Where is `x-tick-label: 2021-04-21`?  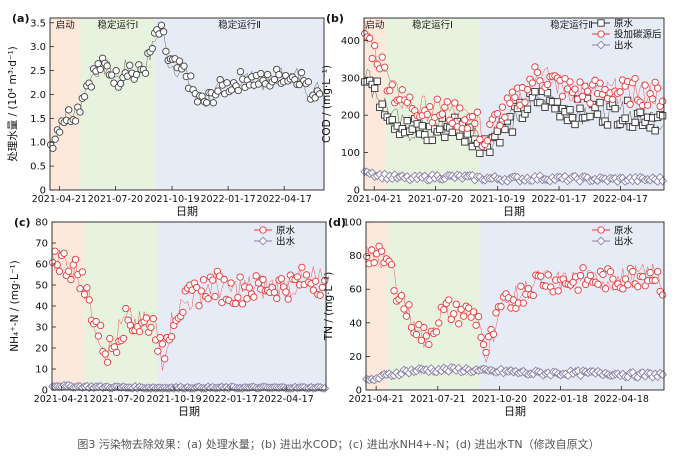 x-tick-label: 2021-04-21 is located at coordinates (374, 199).